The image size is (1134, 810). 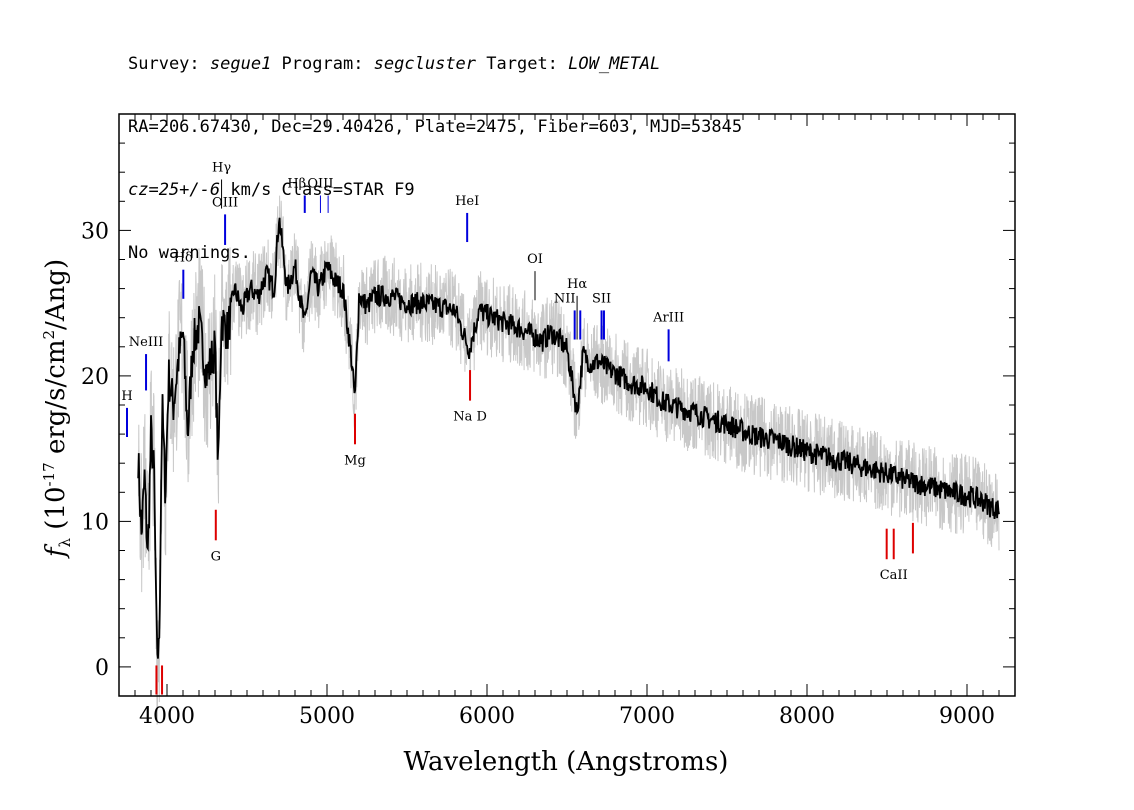 What do you see at coordinates (565, 298) in the screenshot?
I see `line-label-nii-6548: NII` at bounding box center [565, 298].